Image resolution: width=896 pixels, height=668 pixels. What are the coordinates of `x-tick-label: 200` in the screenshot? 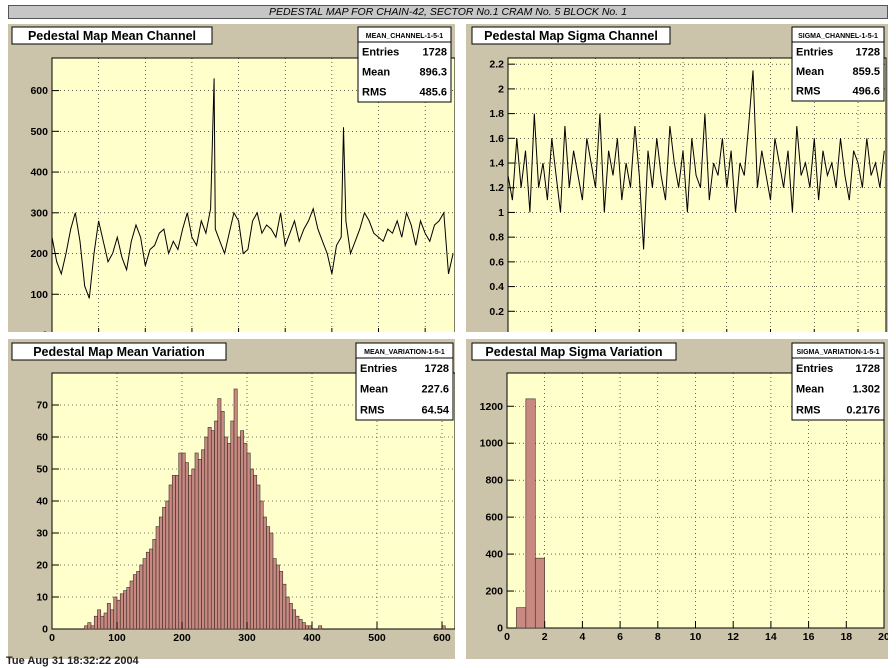 It's located at (182, 638).